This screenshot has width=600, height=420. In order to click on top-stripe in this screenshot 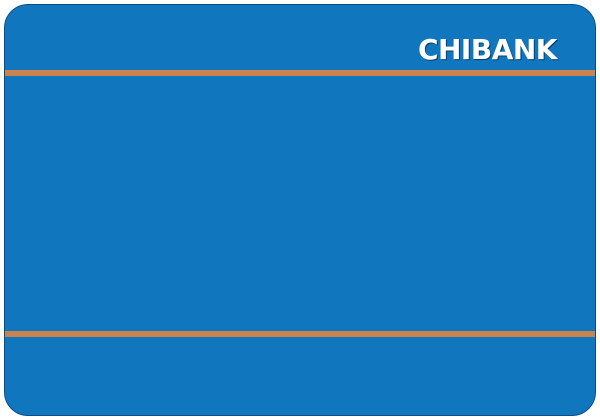, I will do `click(300, 73)`.